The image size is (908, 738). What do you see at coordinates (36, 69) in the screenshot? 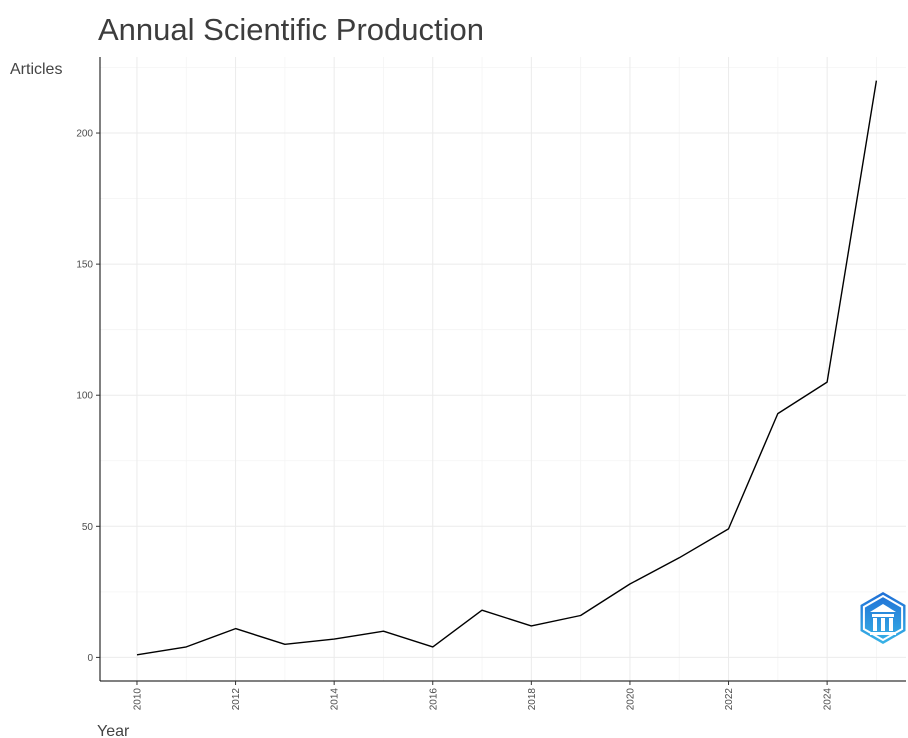
I see `y-axis-title: Articles` at bounding box center [36, 69].